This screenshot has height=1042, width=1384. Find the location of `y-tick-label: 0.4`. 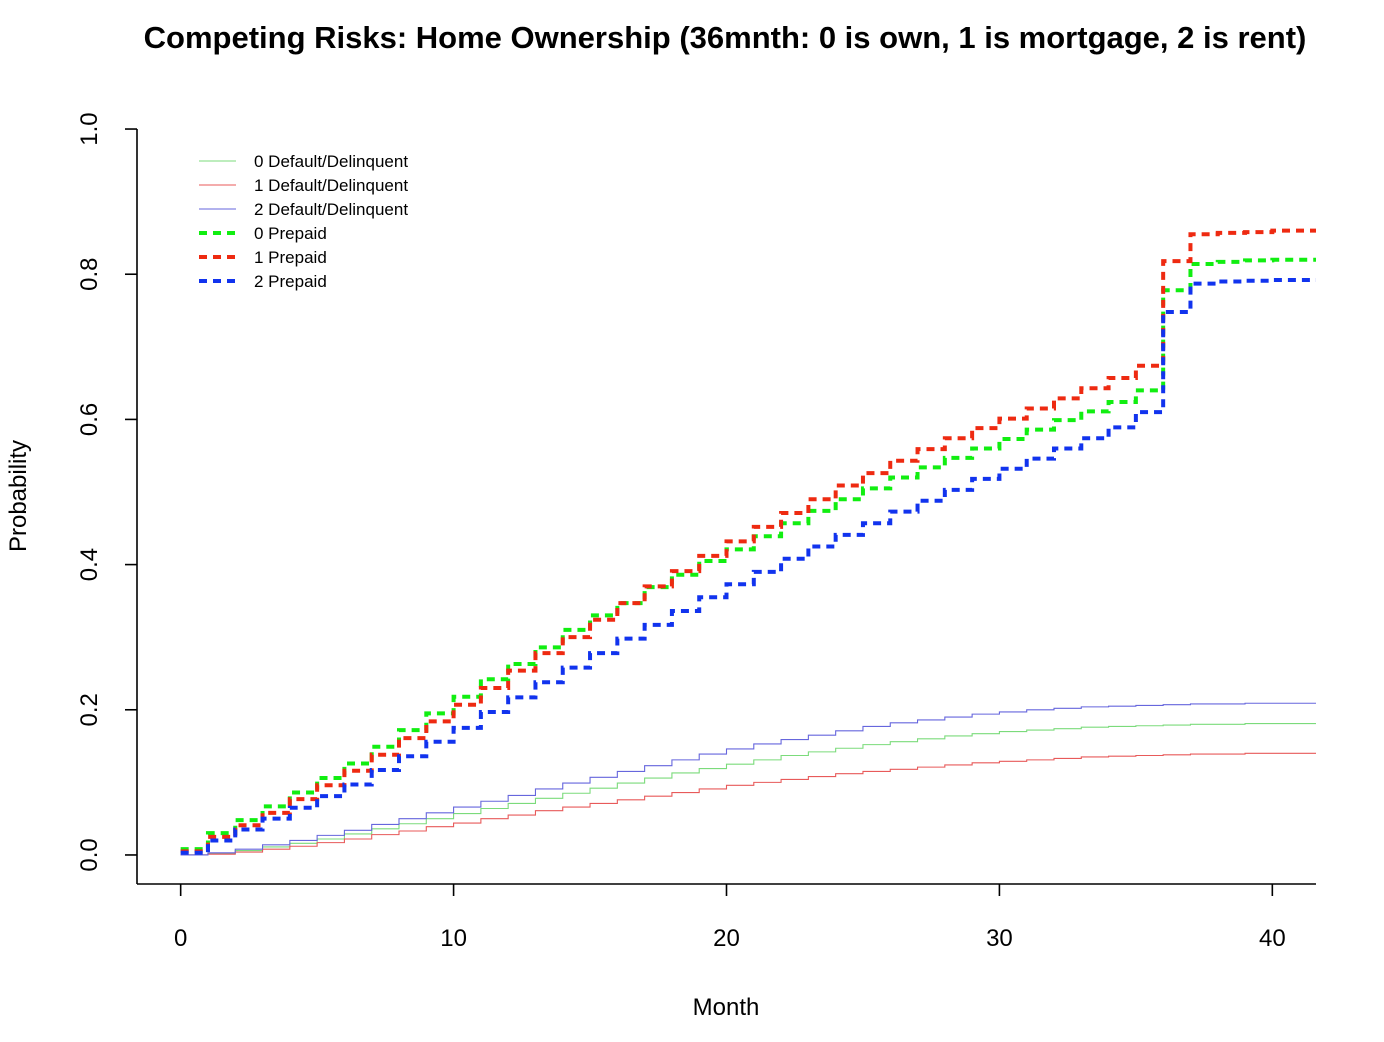

y-tick-label: 0.4 is located at coordinates (89, 564).